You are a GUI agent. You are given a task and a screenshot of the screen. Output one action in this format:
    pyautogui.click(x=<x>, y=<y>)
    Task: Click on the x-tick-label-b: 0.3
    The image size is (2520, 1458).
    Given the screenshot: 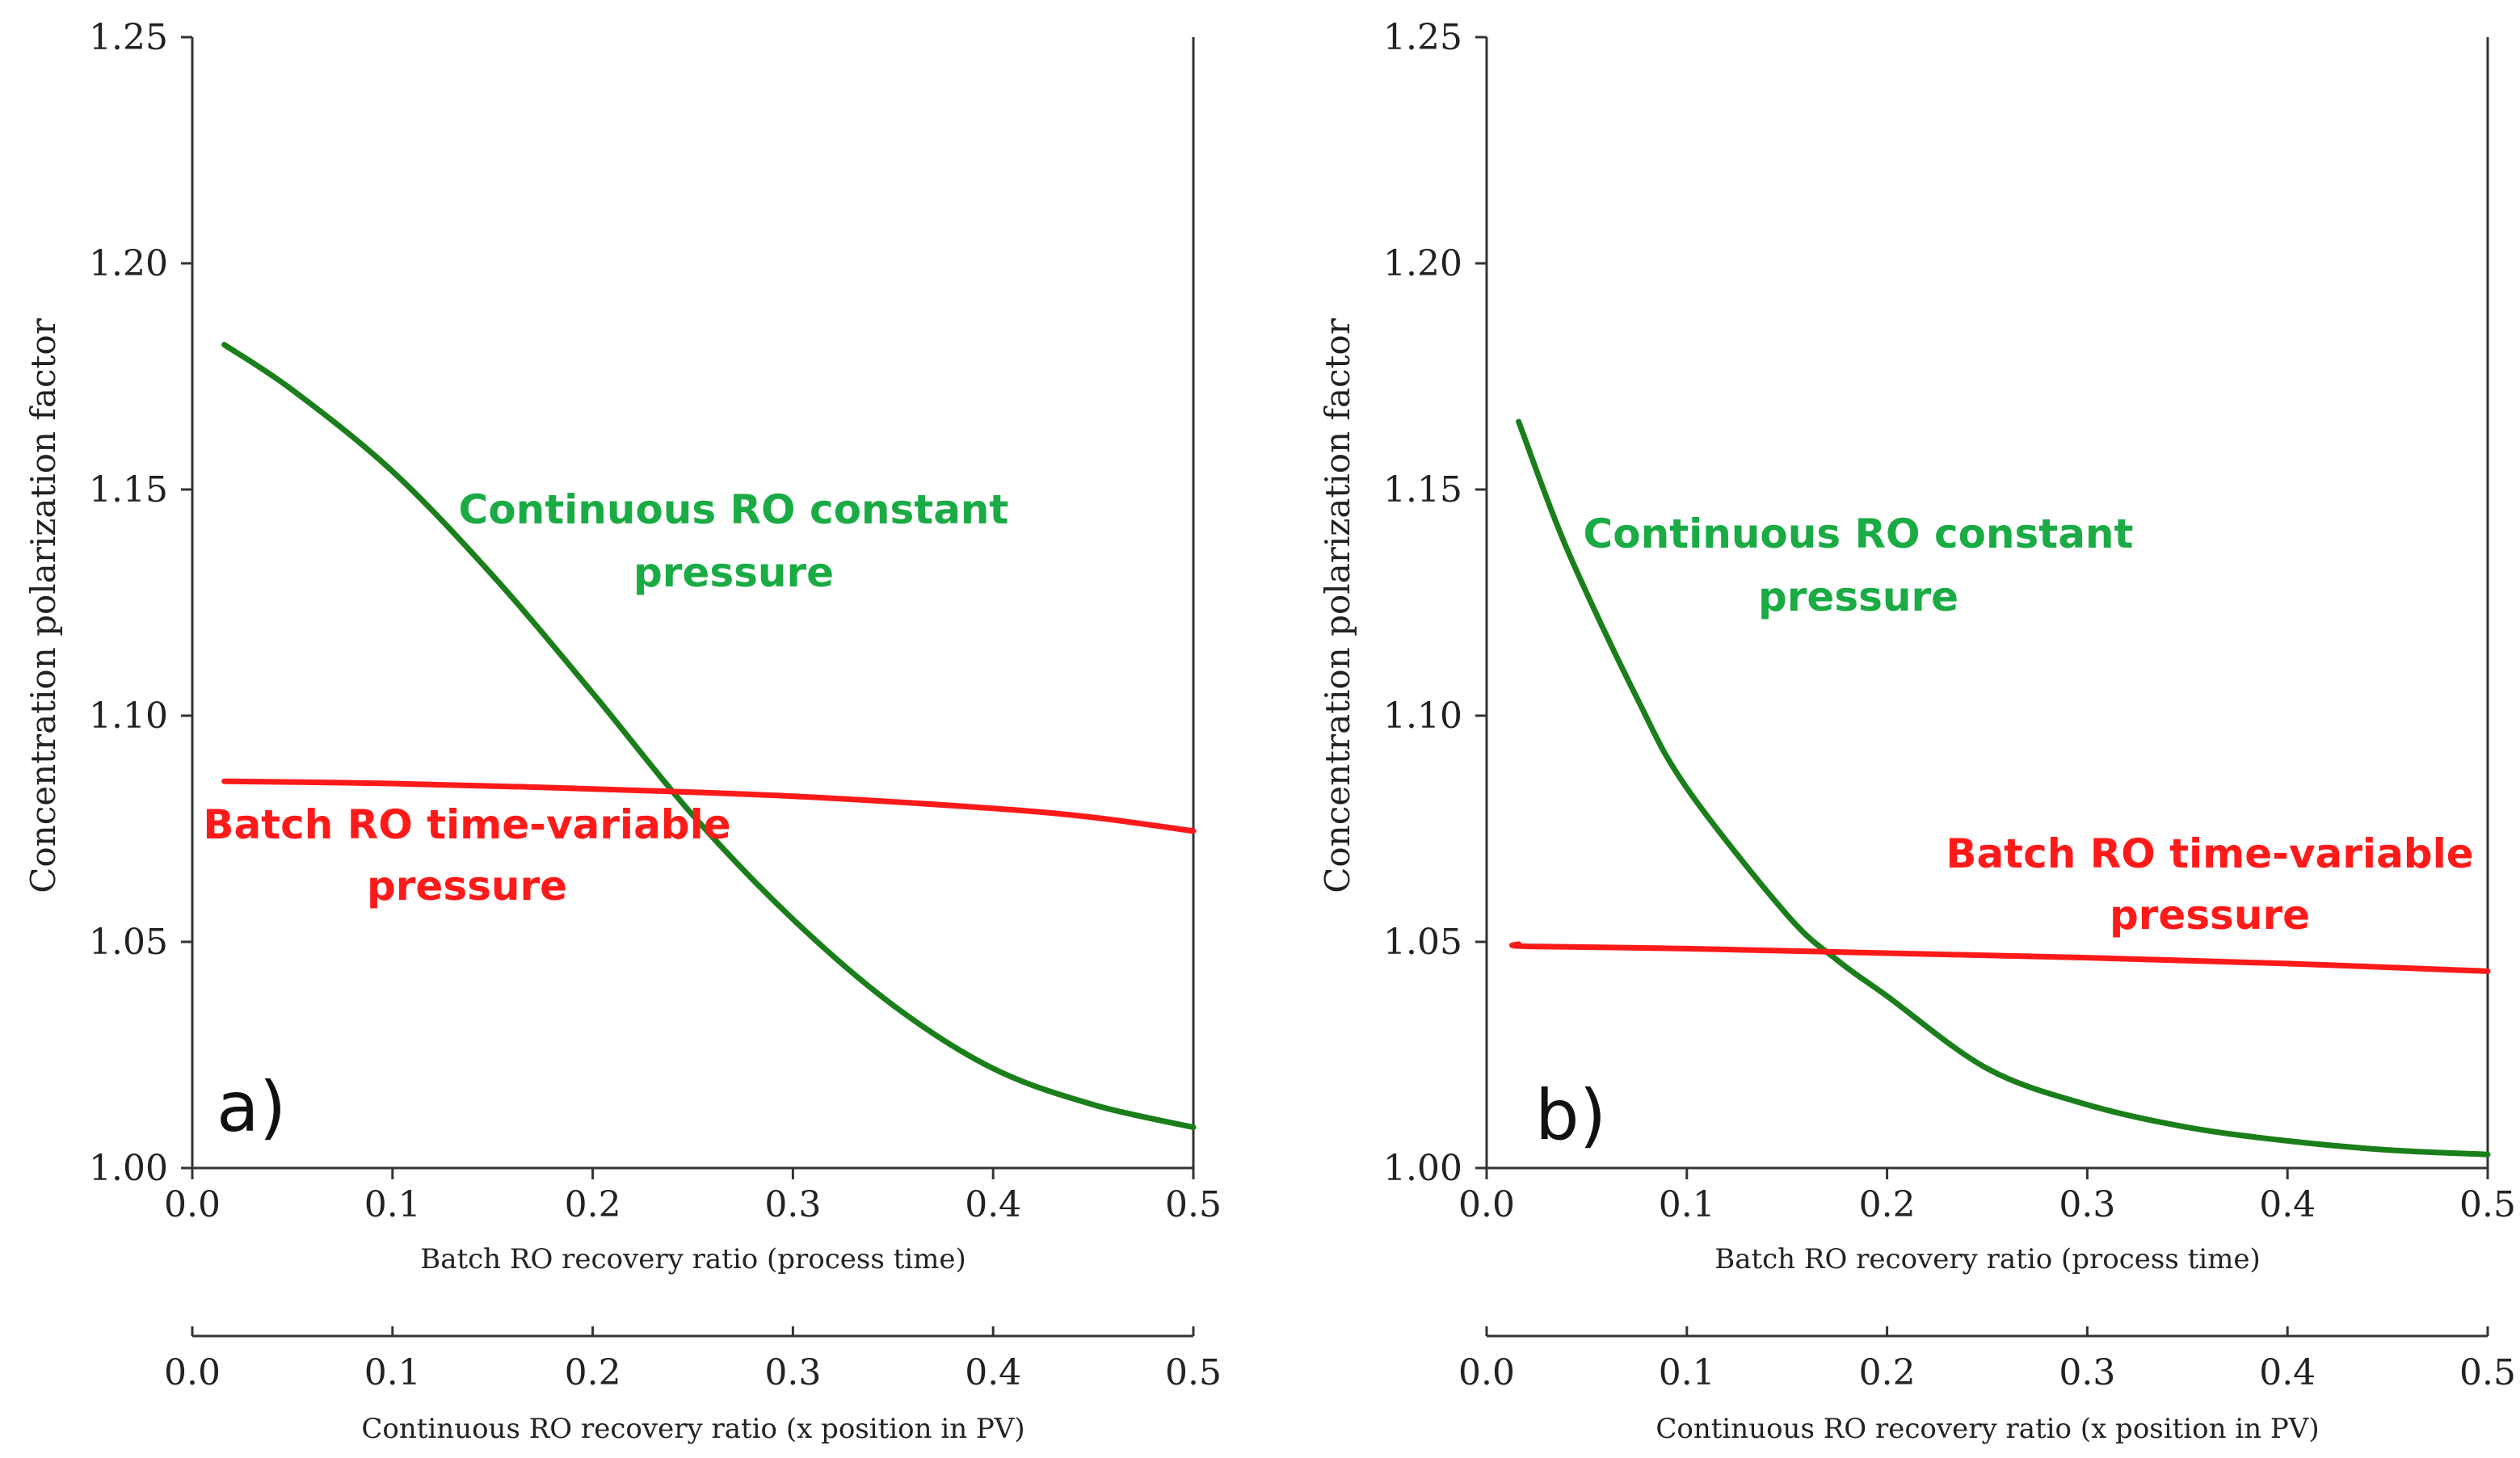 What is the action you would take?
    pyautogui.click(x=2087, y=1204)
    